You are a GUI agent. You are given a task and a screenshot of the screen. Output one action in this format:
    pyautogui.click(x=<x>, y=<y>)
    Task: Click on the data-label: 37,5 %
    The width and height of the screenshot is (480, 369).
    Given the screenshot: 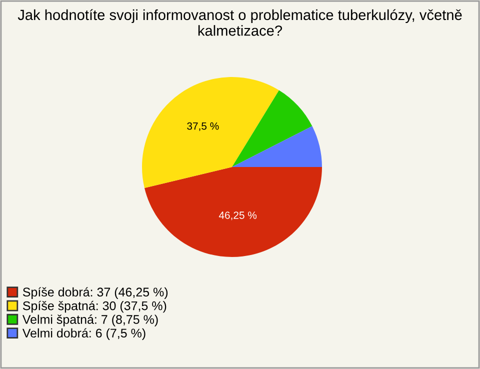 What is the action you would take?
    pyautogui.click(x=203, y=126)
    